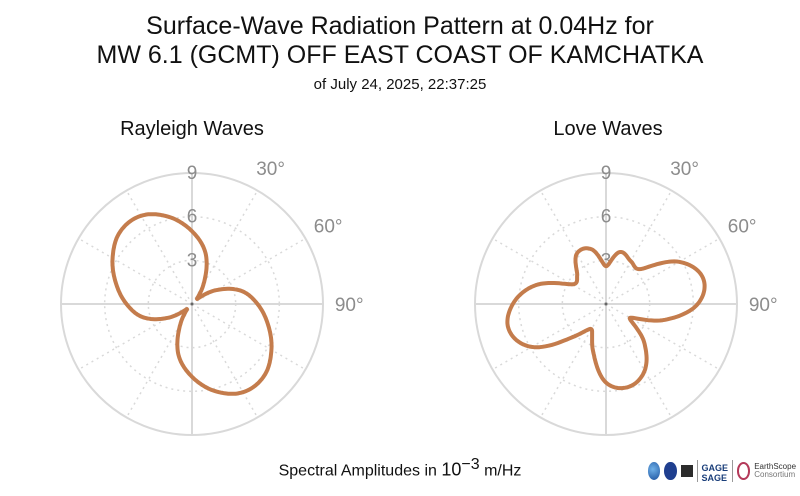 The width and height of the screenshot is (800, 496). I want to click on logo-divider, so click(697, 471).